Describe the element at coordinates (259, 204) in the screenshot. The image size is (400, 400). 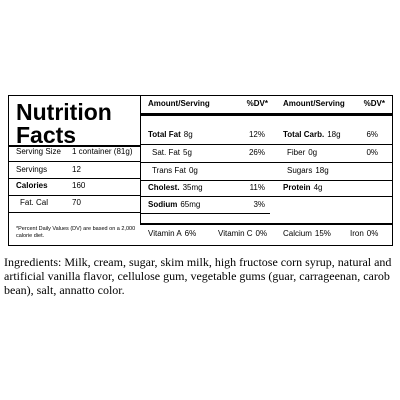
I see `daily-value: 3%` at that location.